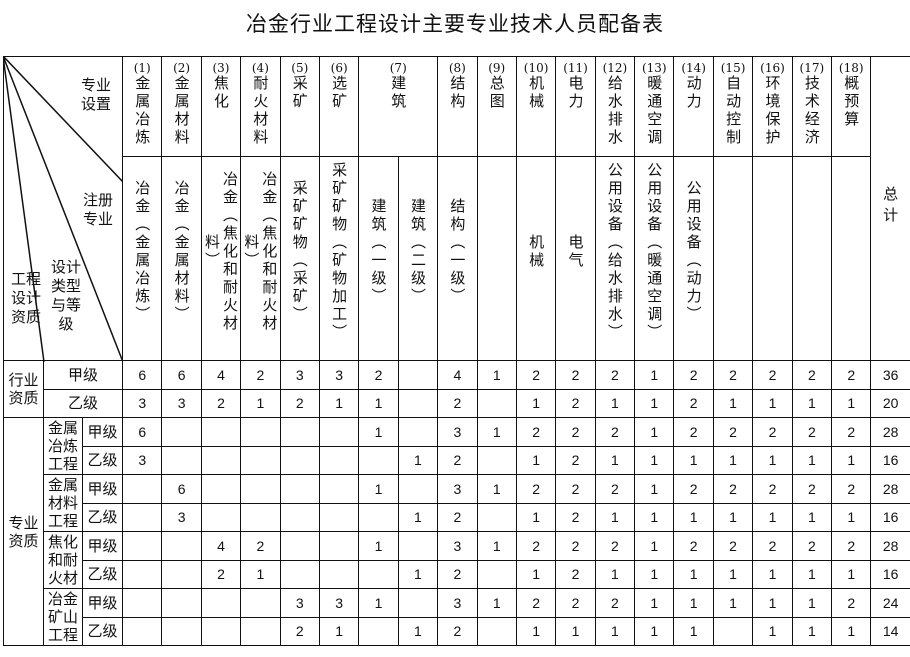 The width and height of the screenshot is (910, 657). I want to click on registered-specialty-cell: 采矿矿物（矿物加工）, so click(339, 258).